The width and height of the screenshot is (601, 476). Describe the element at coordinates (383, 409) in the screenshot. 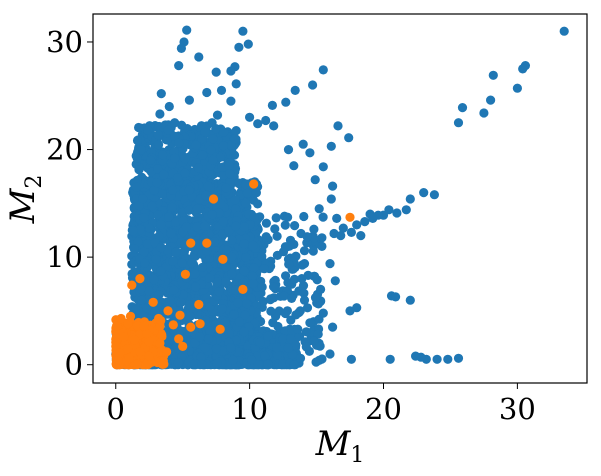

I see `x-tick-label: 20` at that location.